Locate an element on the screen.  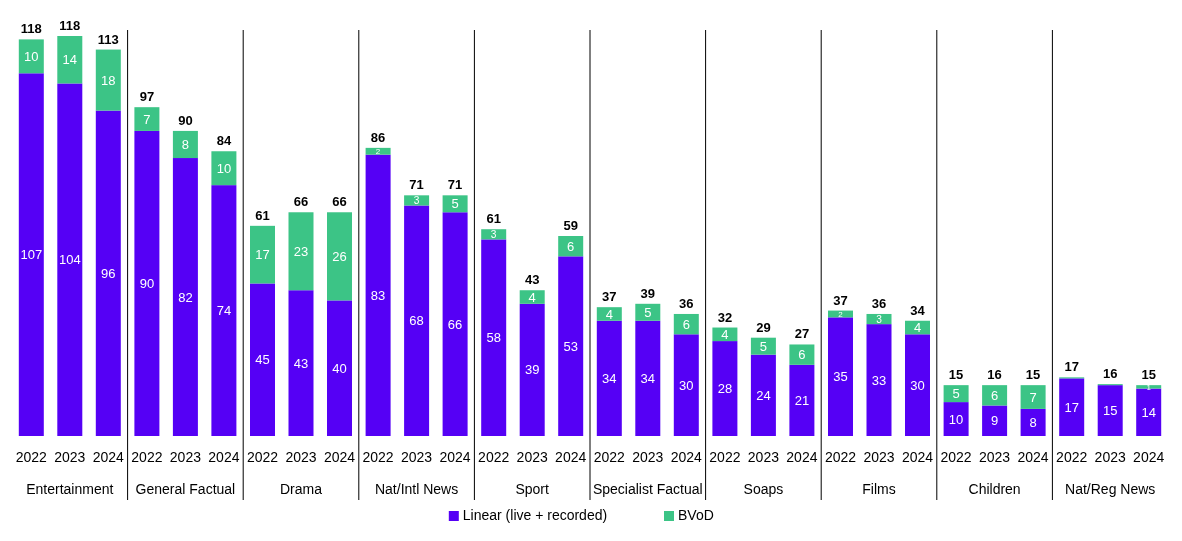
data-label: 35 is located at coordinates (840, 377).